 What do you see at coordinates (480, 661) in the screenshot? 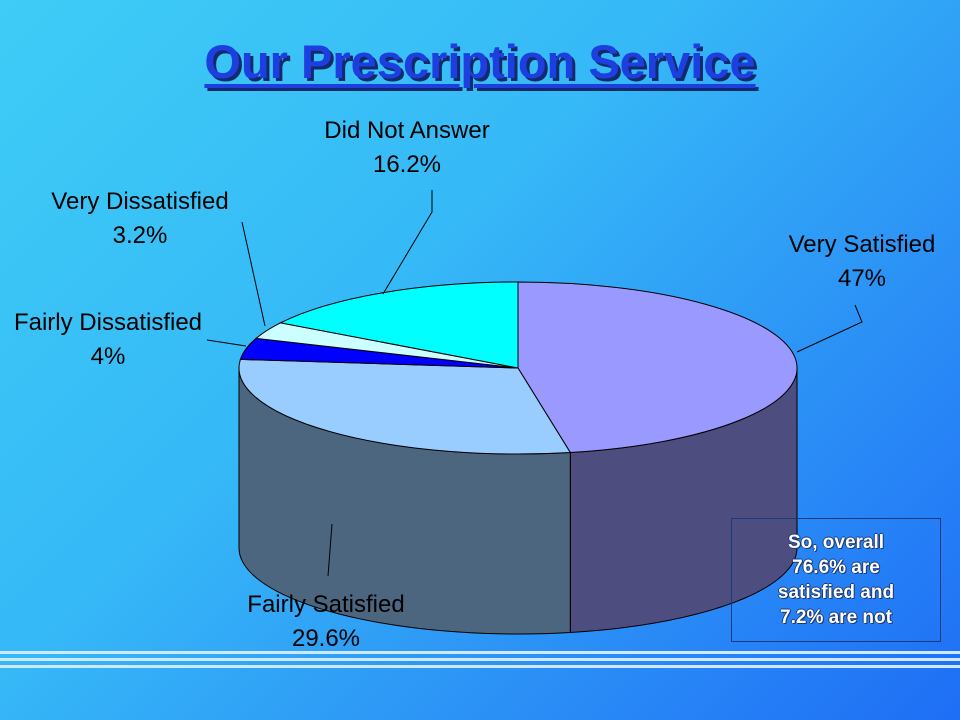
I see `decorative-lines` at bounding box center [480, 661].